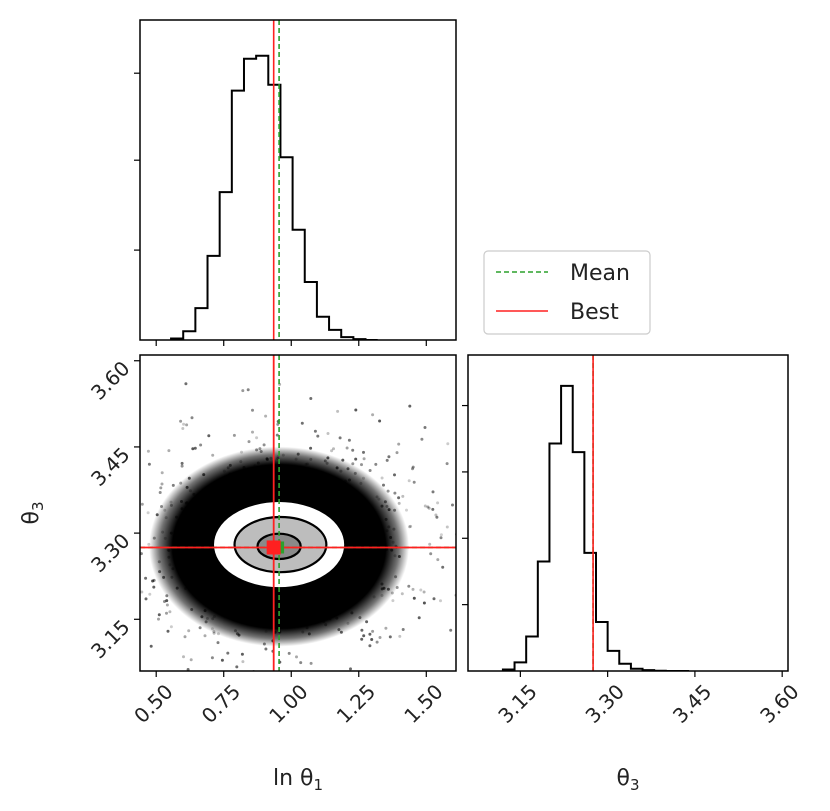 The height and width of the screenshot is (811, 830). Describe the element at coordinates (288, 703) in the screenshot. I see `x-tick-label-ln-theta1: 1.00` at that location.